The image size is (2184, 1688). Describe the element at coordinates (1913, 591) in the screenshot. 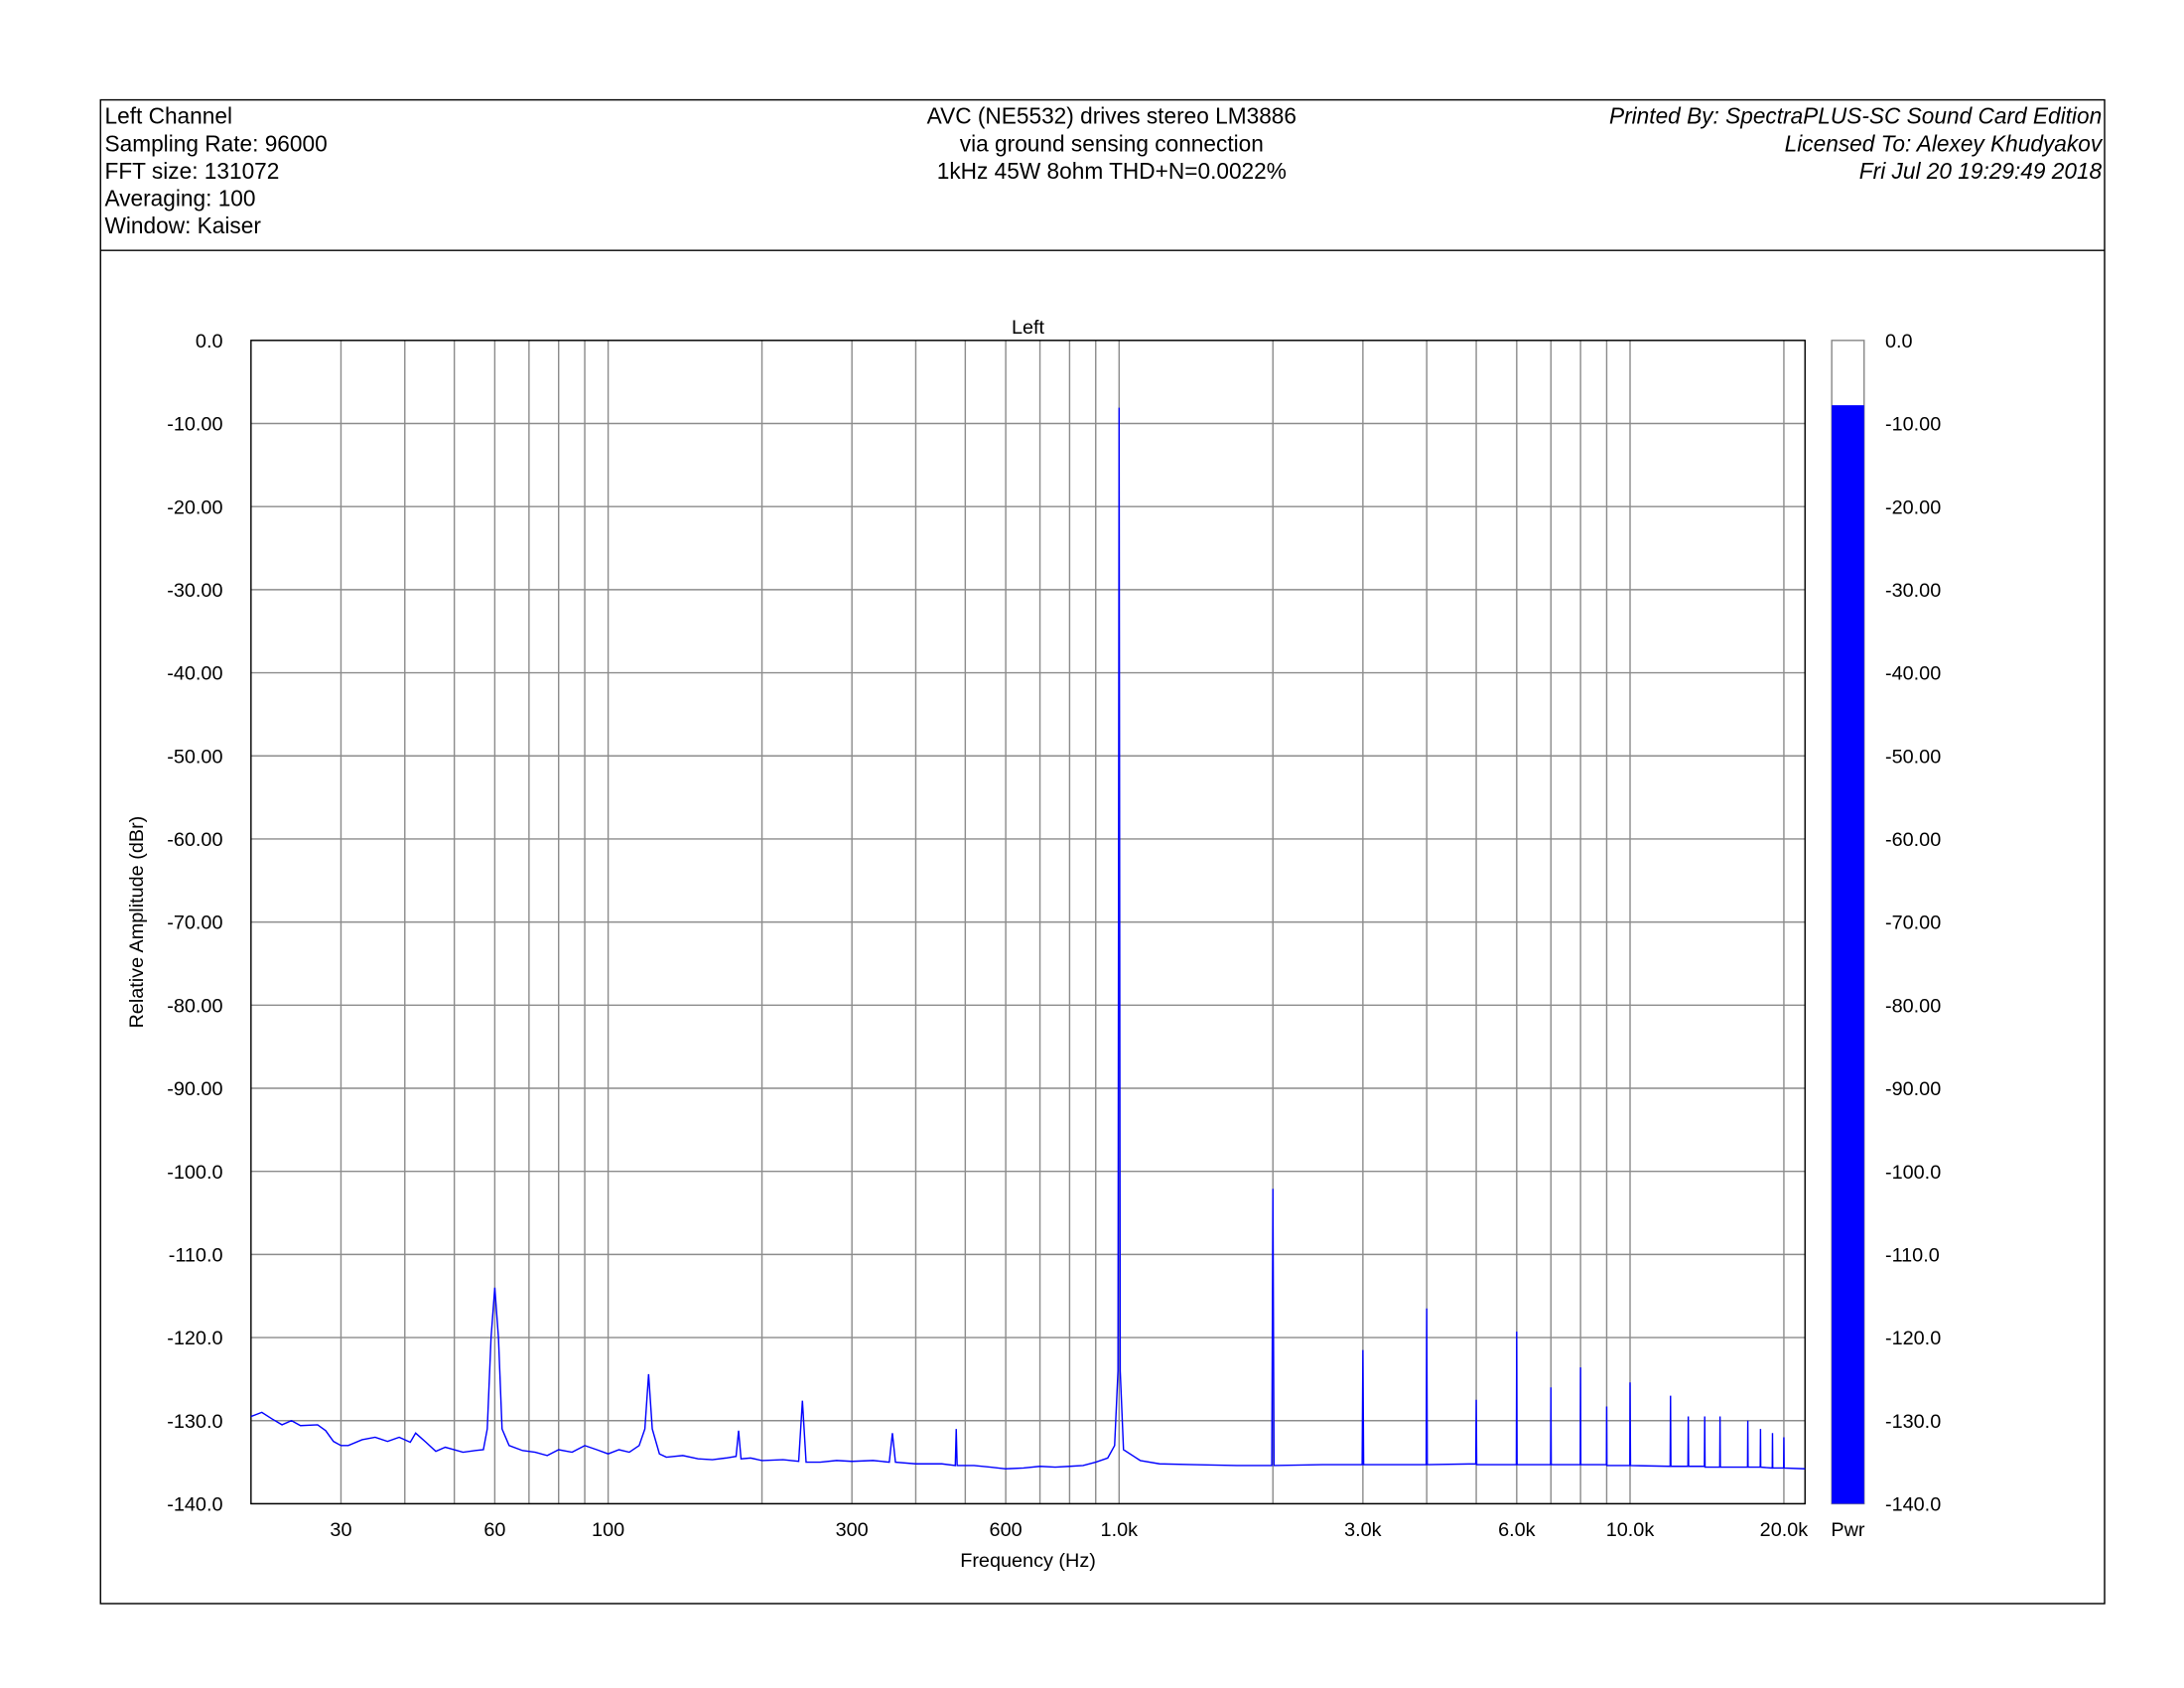

I see `meter-tick-label: -30.00` at that location.